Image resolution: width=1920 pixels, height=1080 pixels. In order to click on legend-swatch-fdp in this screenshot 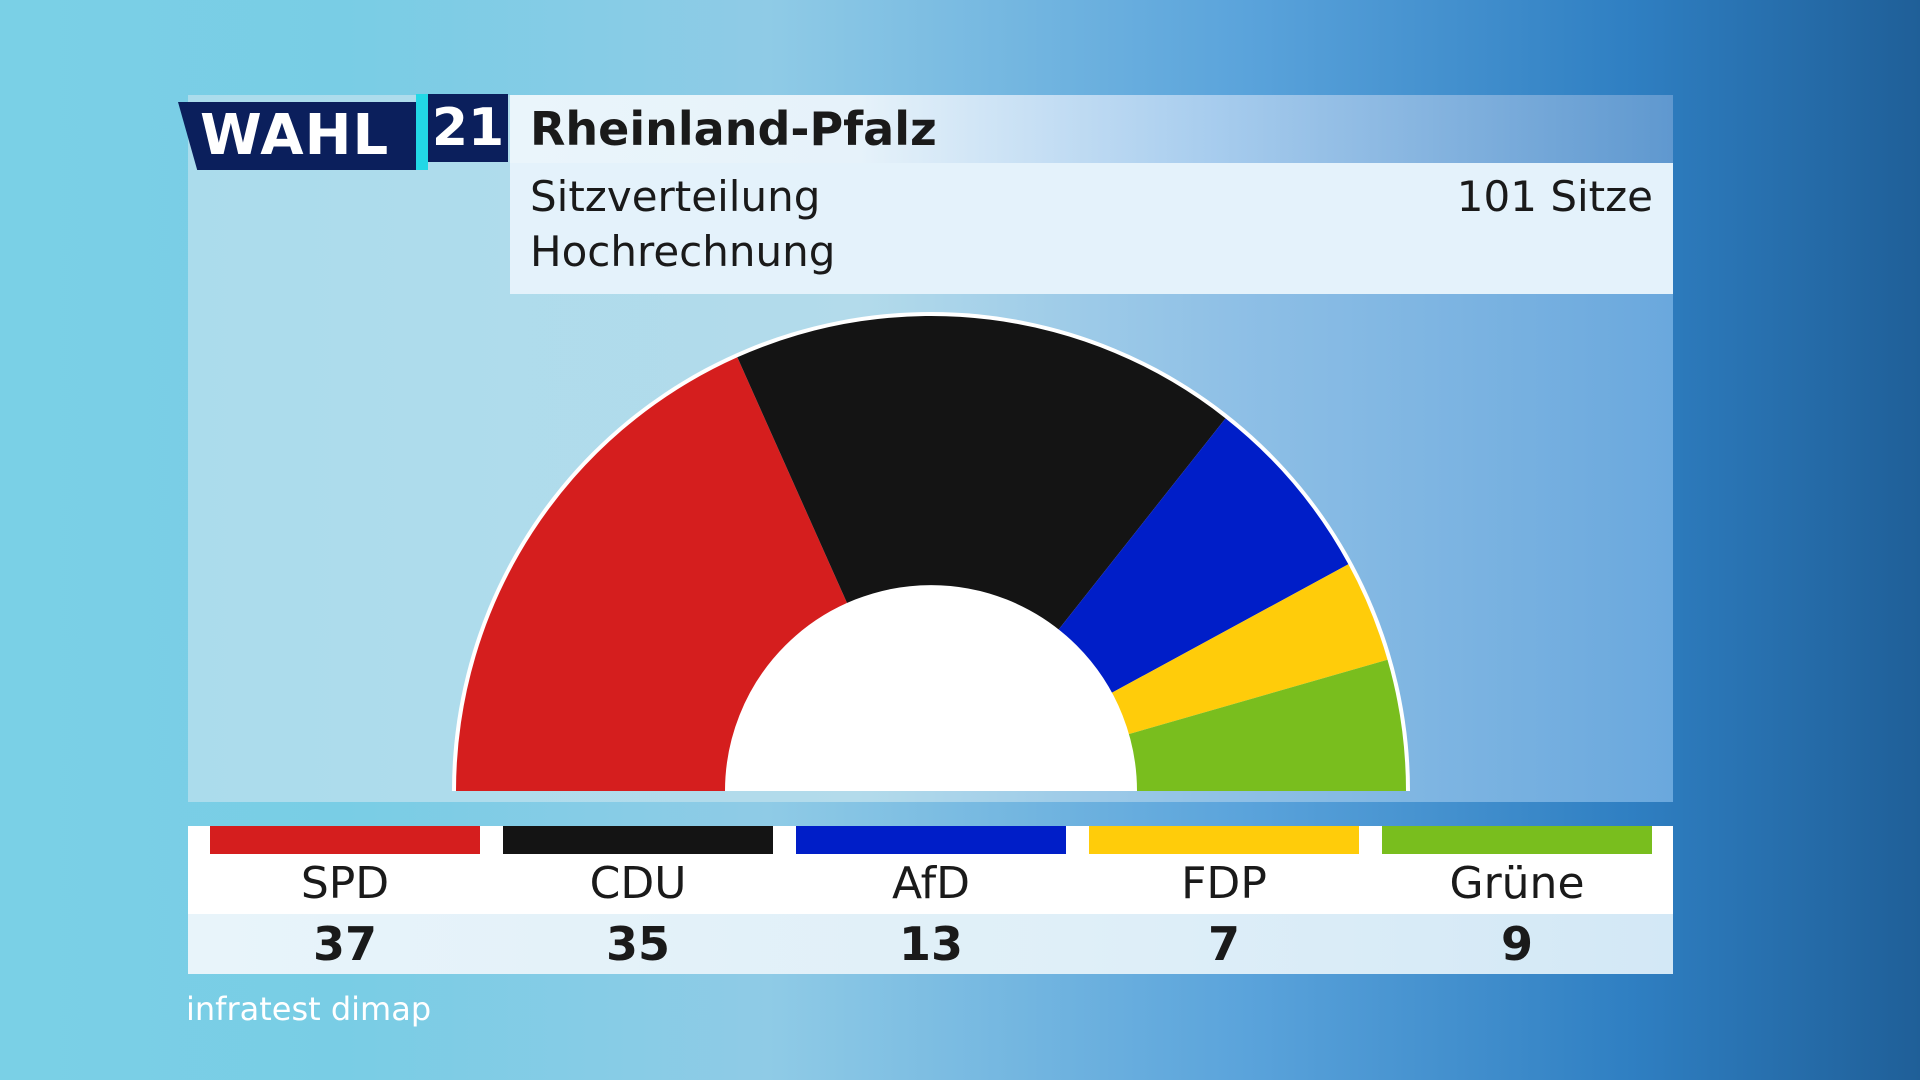, I will do `click(1224, 840)`.